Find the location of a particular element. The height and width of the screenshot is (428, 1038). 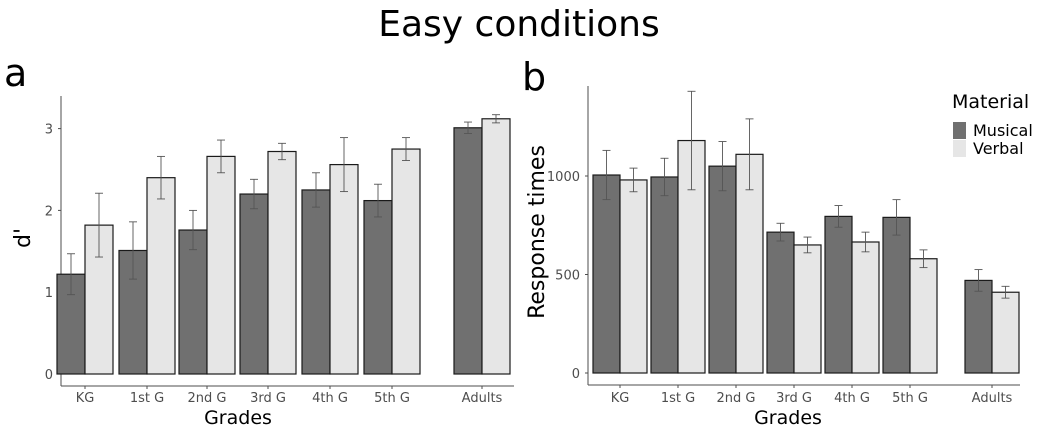

panel-a-x-axis-title: Grades is located at coordinates (238, 417).